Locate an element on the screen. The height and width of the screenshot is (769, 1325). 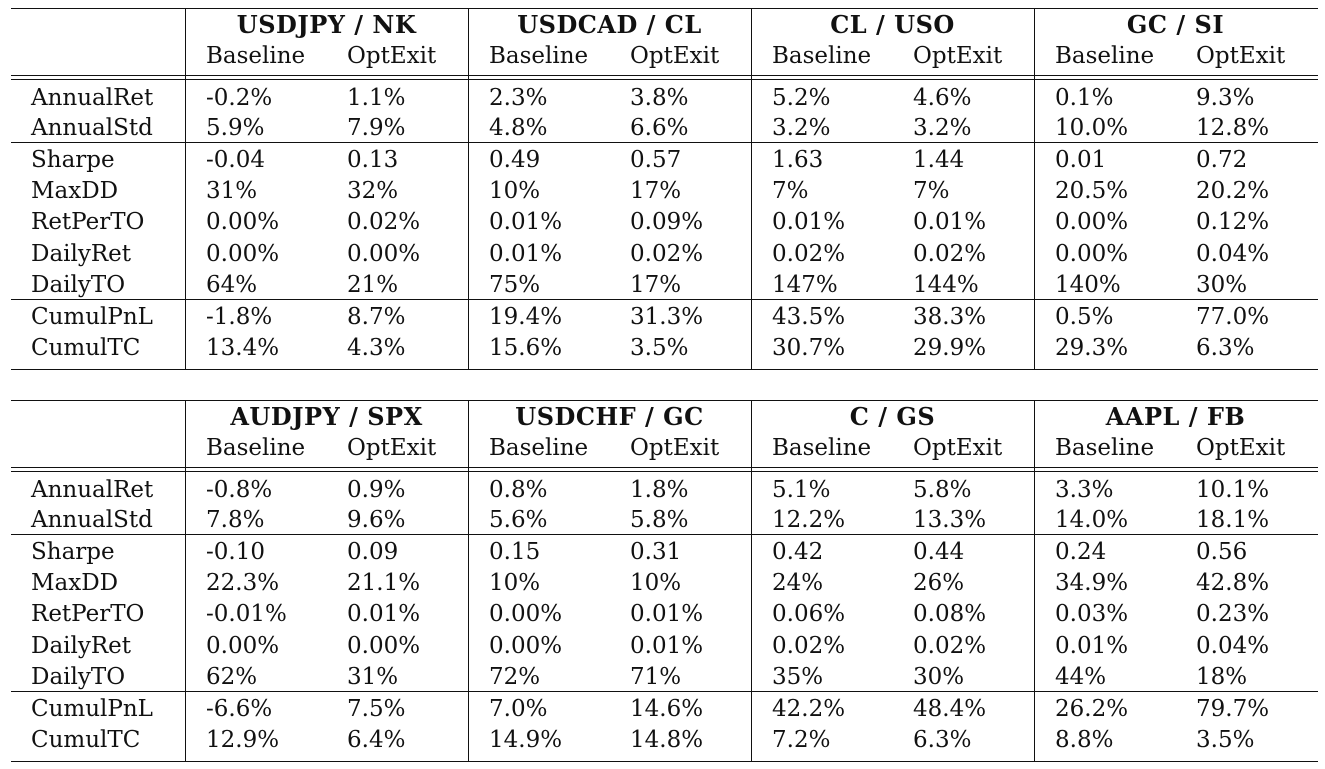
table-cell: 0.5% is located at coordinates (1084, 317).